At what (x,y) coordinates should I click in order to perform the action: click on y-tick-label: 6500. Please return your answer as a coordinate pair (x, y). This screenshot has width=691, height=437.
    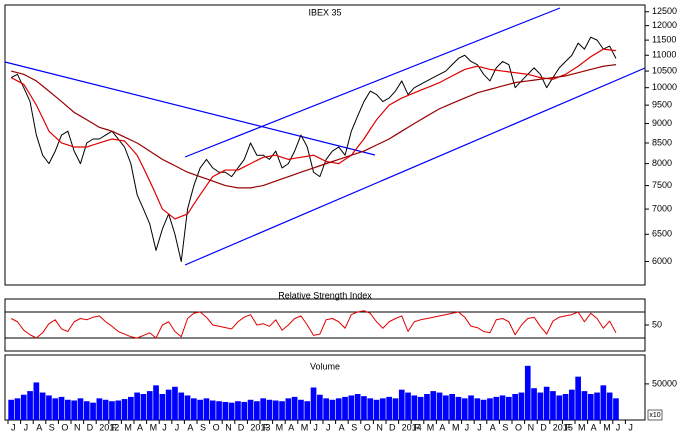
    Looking at the image, I should click on (662, 234).